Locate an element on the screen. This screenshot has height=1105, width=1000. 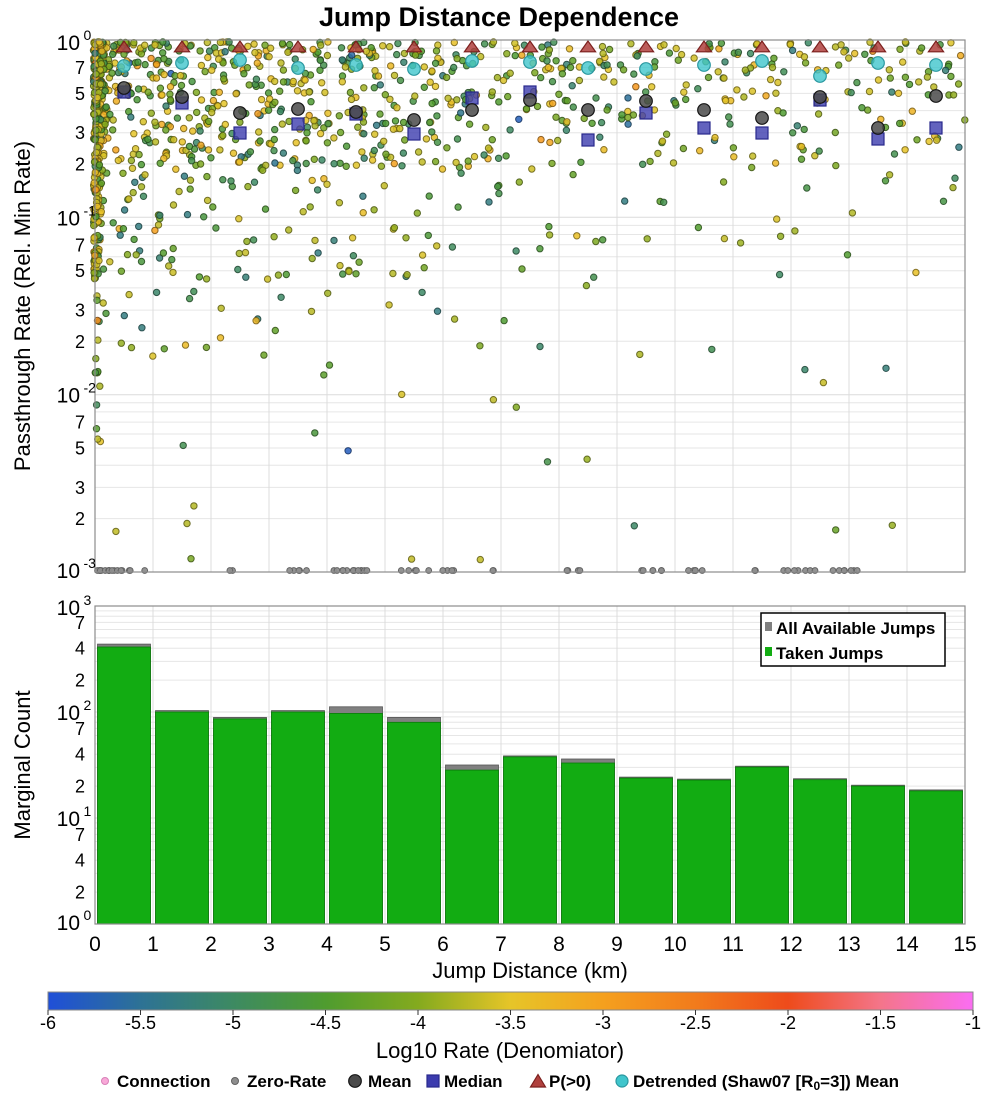
svg-text: Marginal Count is located at coordinates (22, 764).